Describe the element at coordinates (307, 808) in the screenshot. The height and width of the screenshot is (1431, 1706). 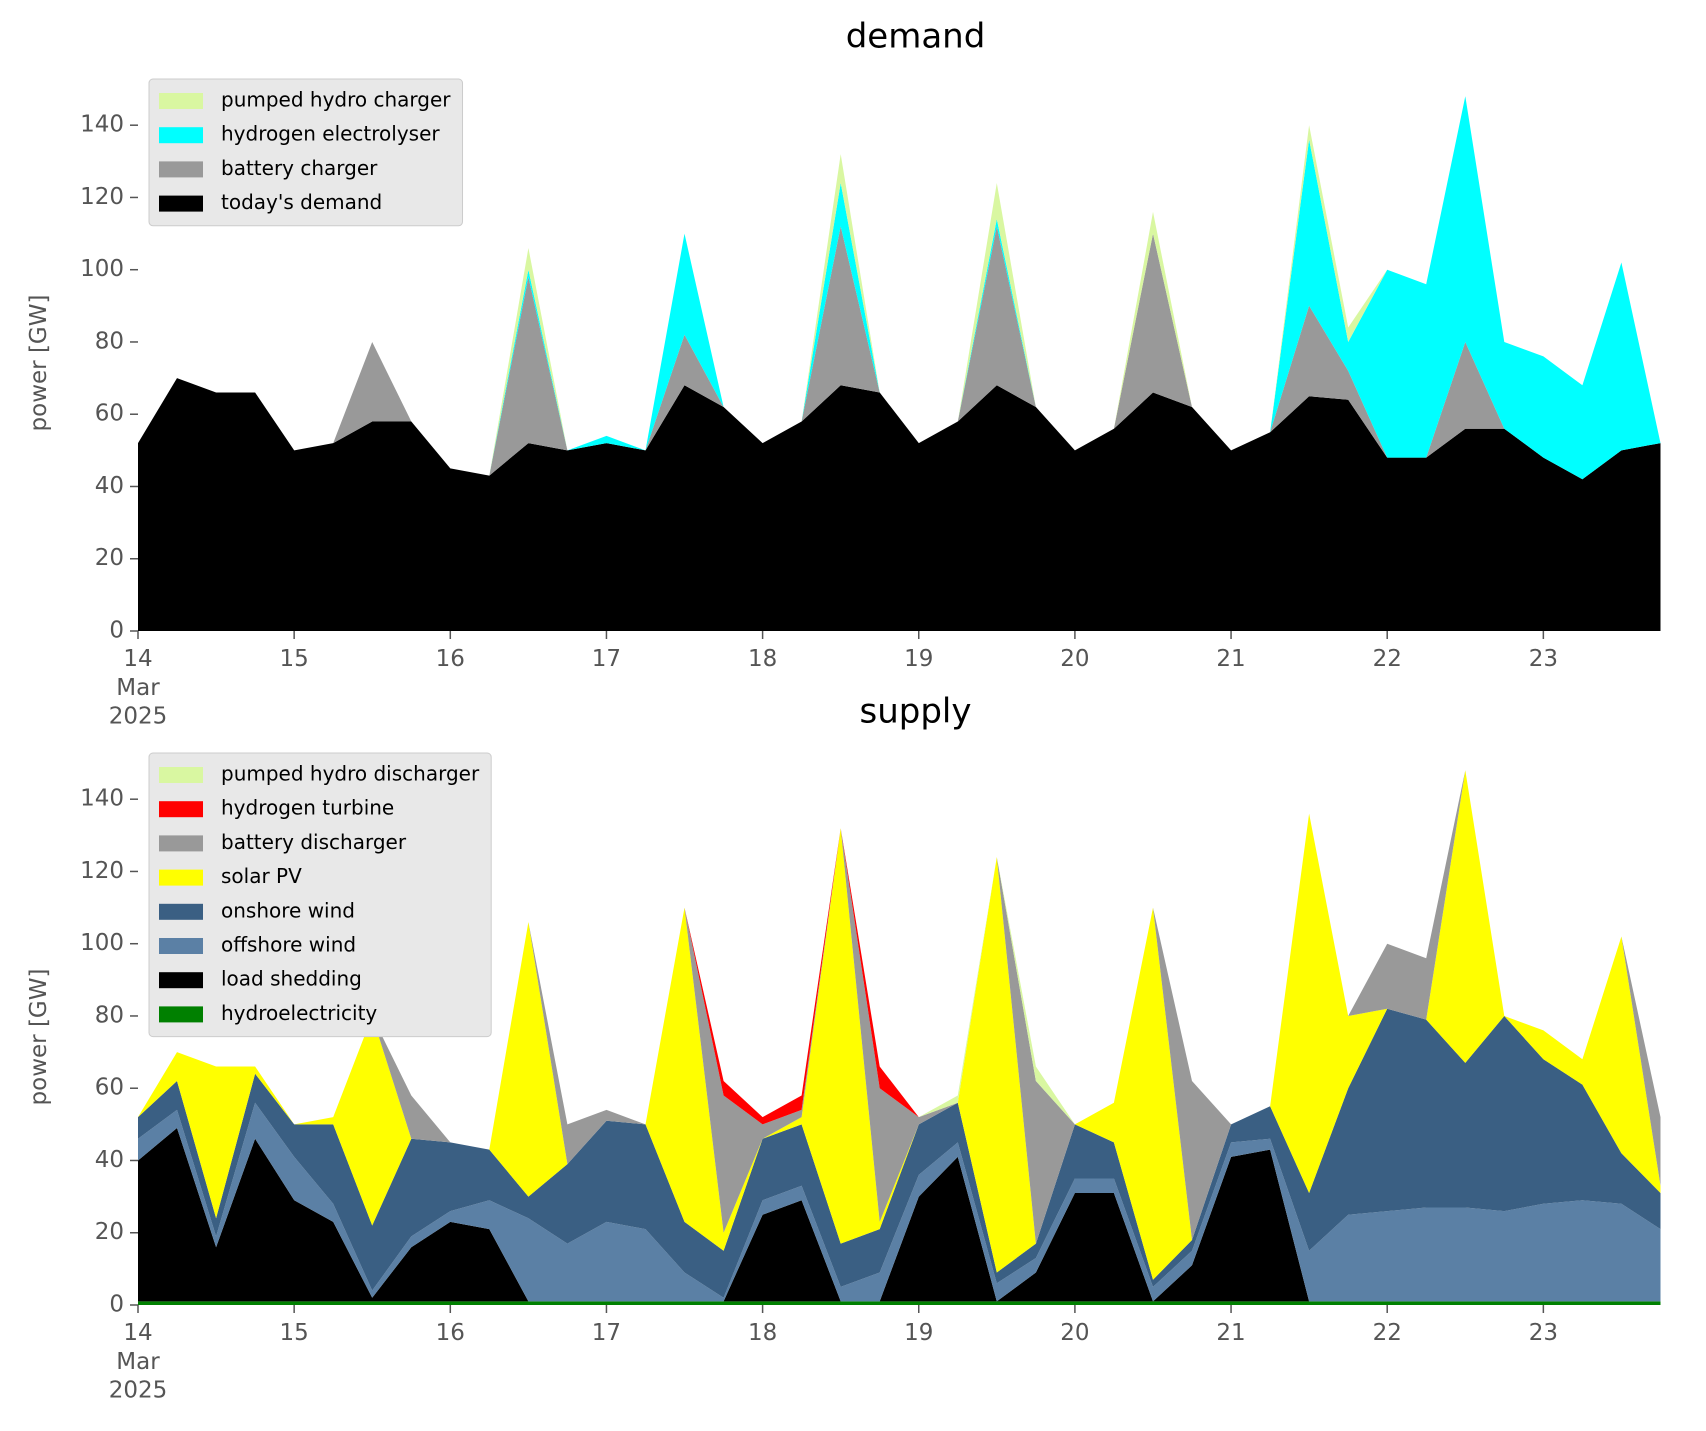
I see `legend-label: hydrogen turbine` at that location.